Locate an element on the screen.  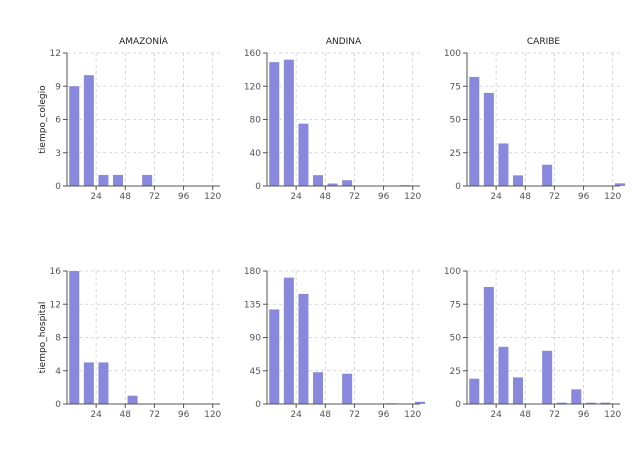
y-tick-label: 135 is located at coordinates (252, 305).